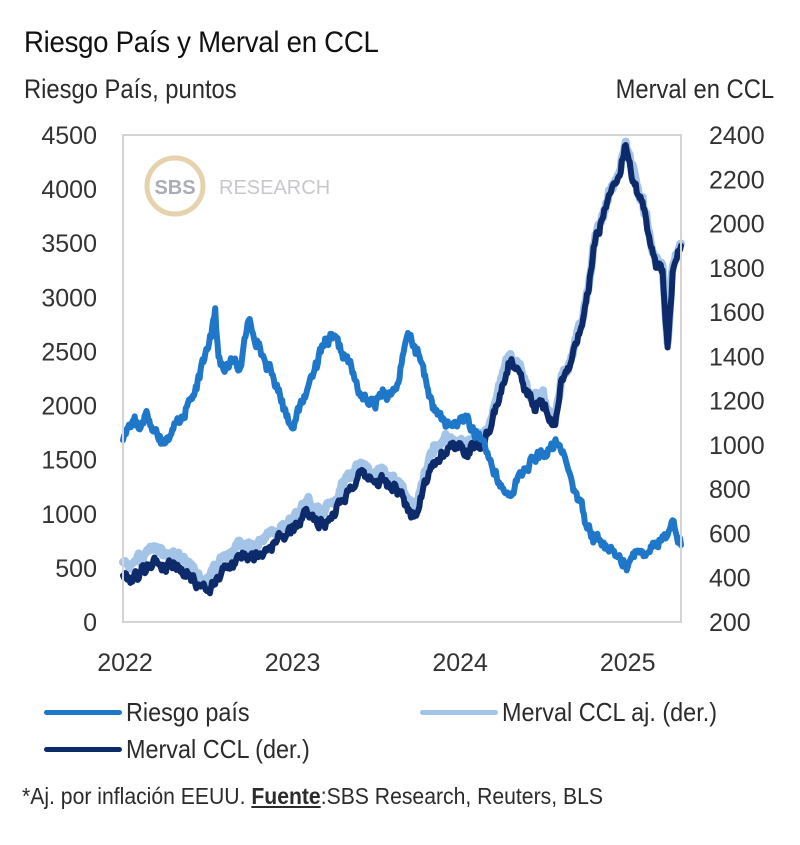  Describe the element at coordinates (218, 749) in the screenshot. I see `legend-label: Merval CCL (der.)` at that location.